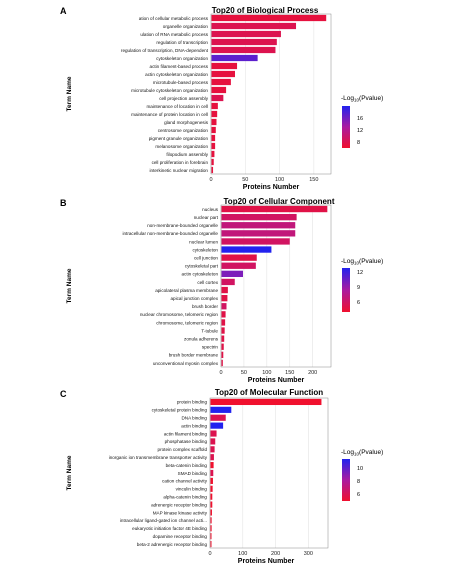 The height and width of the screenshot is (569, 474). Describe the element at coordinates (210, 209) in the screenshot. I see `category-label: nucleus` at that location.